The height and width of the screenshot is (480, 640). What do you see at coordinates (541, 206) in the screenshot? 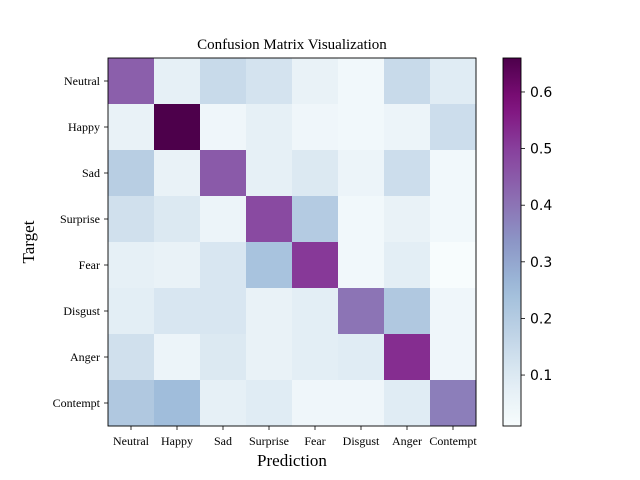
I see `colorbar-tick-label: 0.4` at bounding box center [541, 206].